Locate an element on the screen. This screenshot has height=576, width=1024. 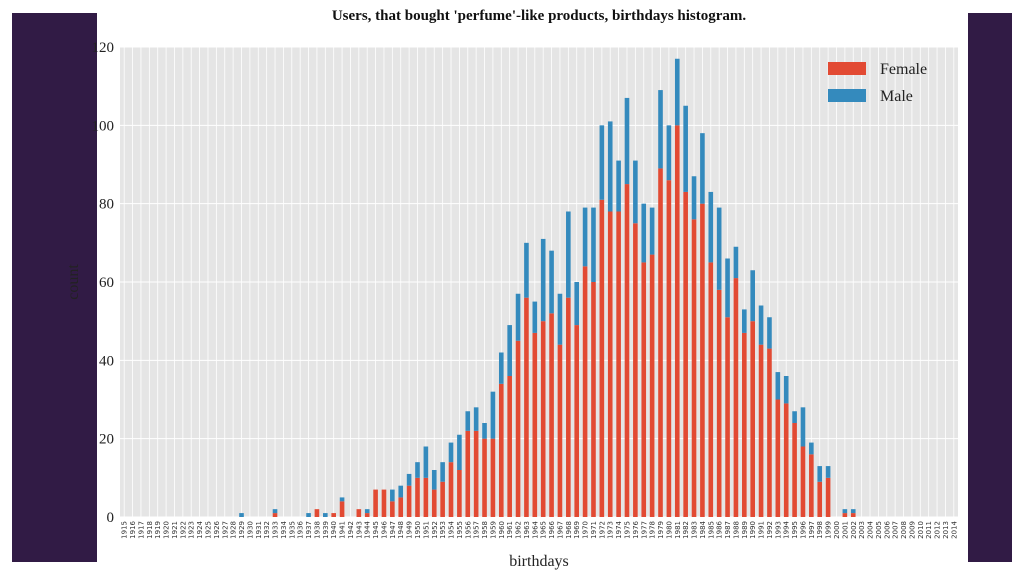
x-tick-label: 1943 is located at coordinates (359, 530).